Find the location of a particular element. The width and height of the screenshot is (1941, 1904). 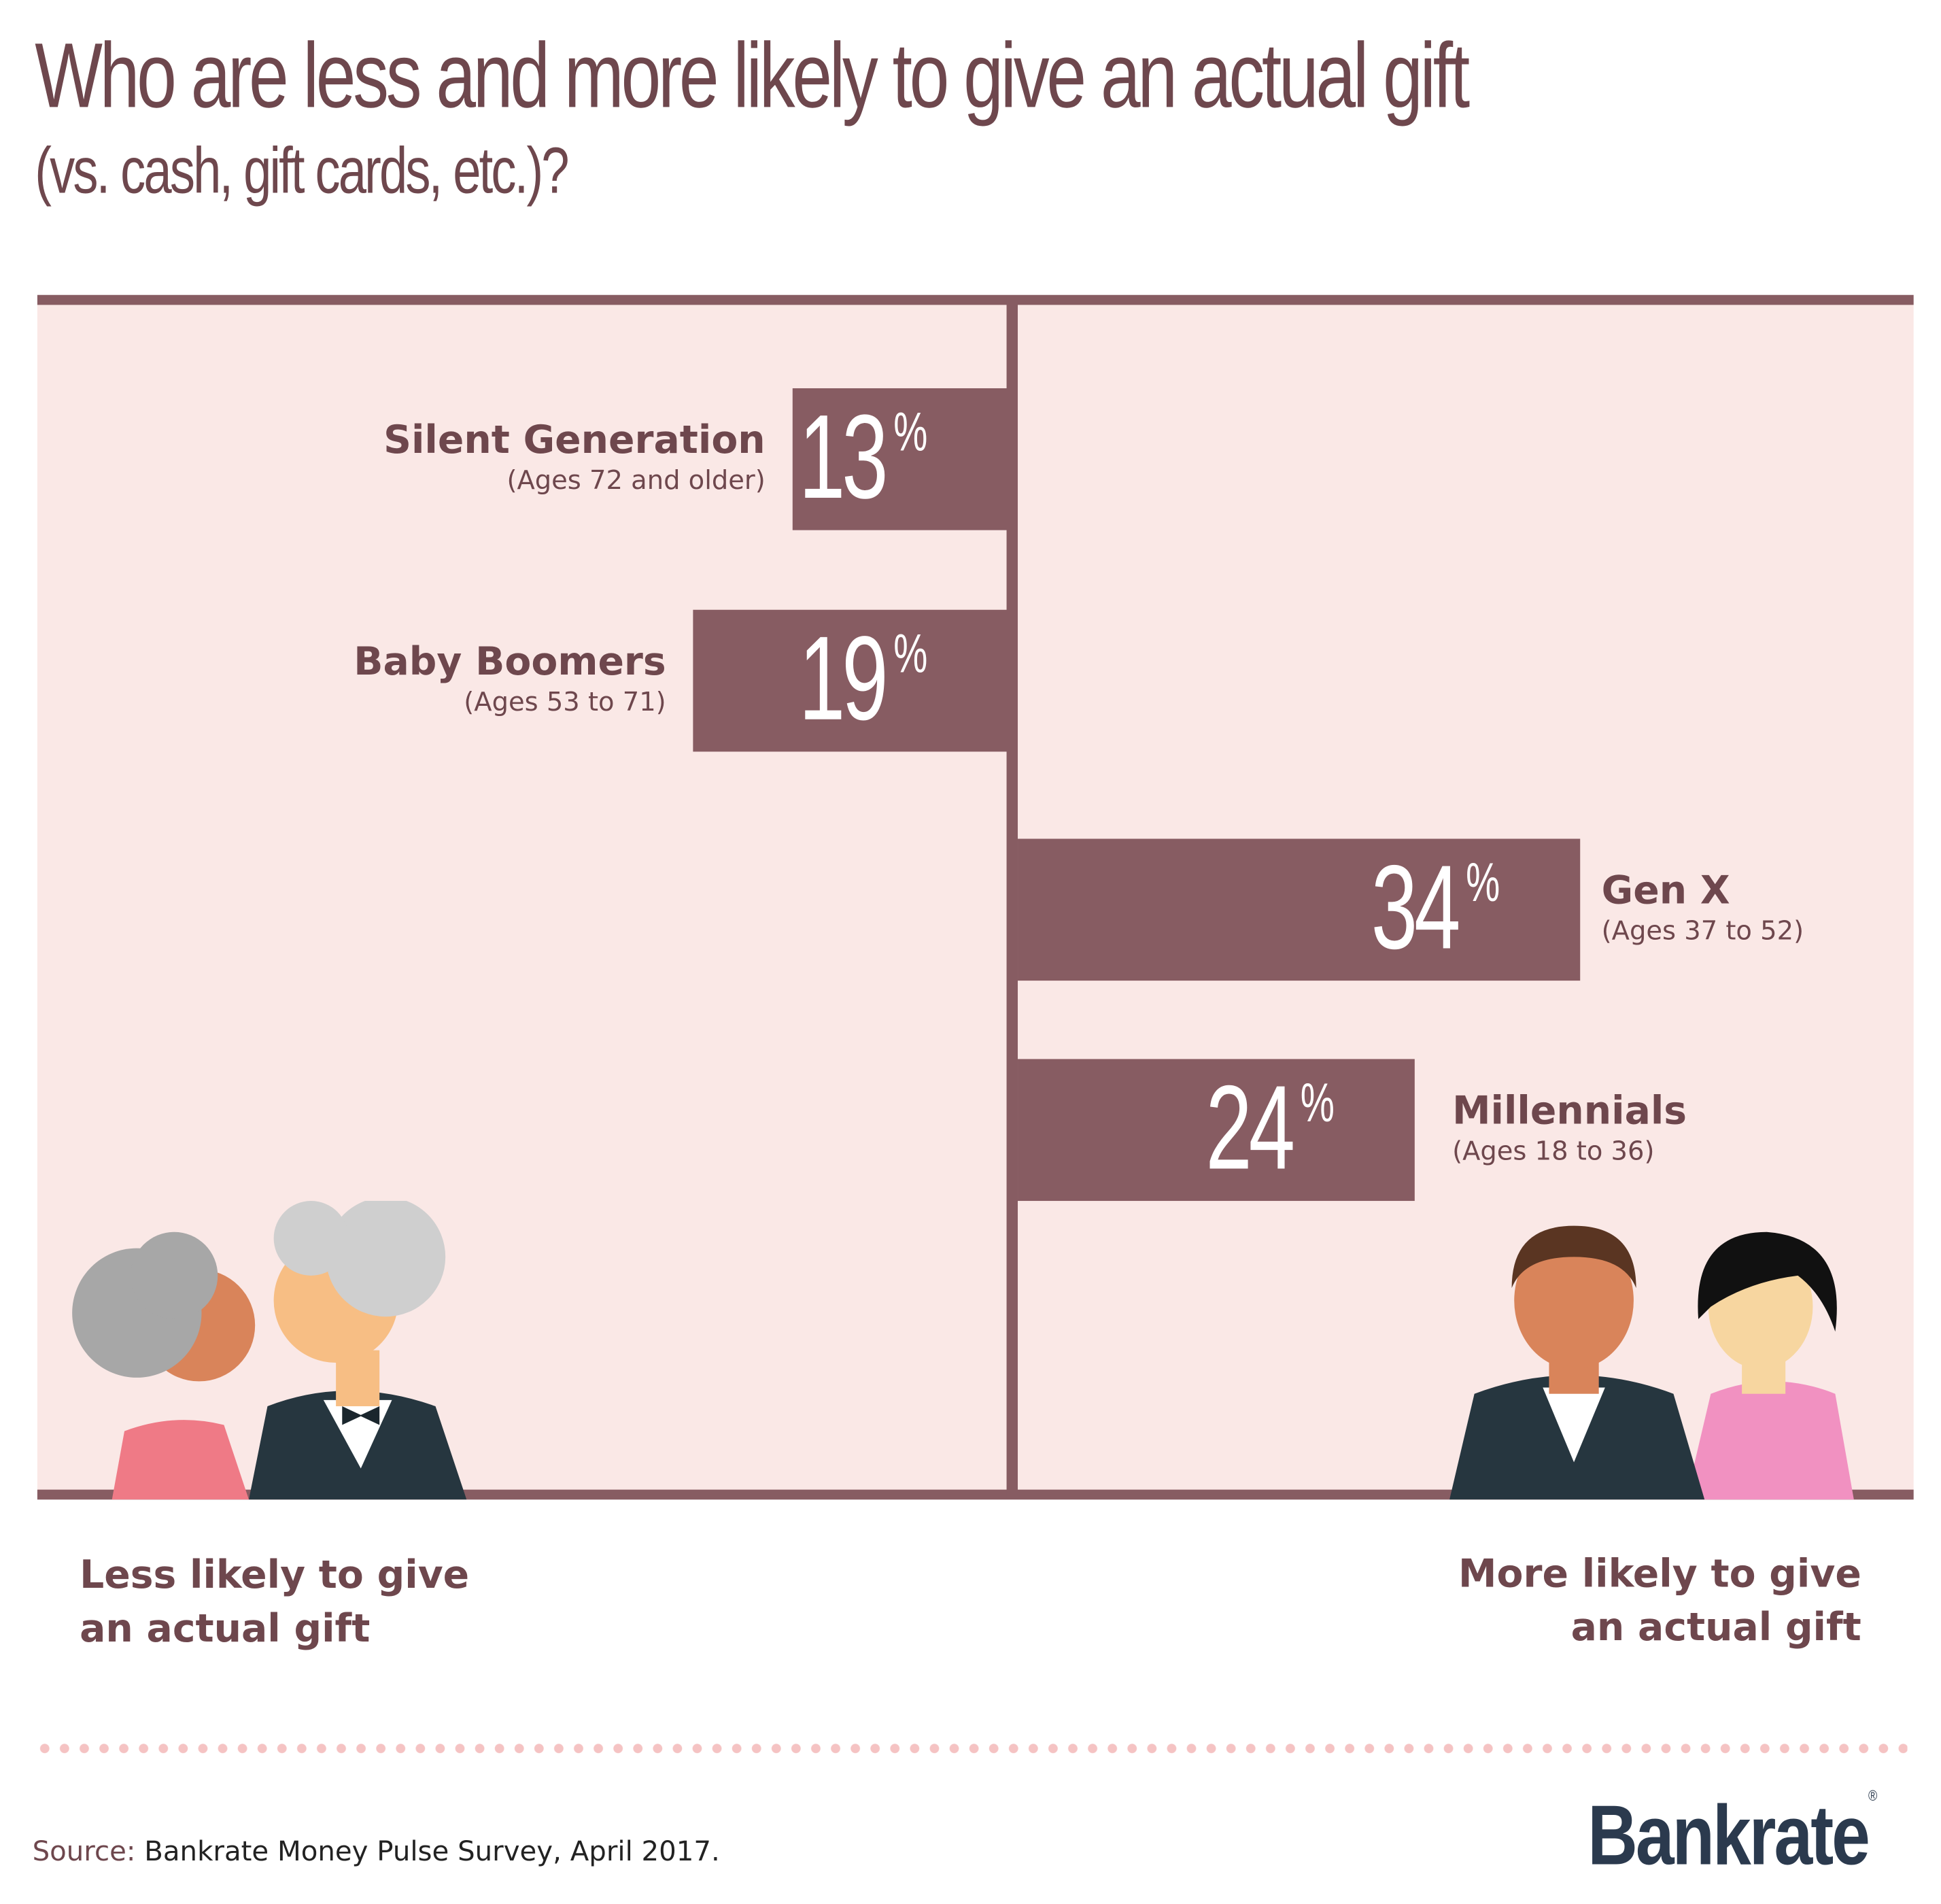

bankrate-logo: Bankrate® is located at coordinates (1732, 1835).